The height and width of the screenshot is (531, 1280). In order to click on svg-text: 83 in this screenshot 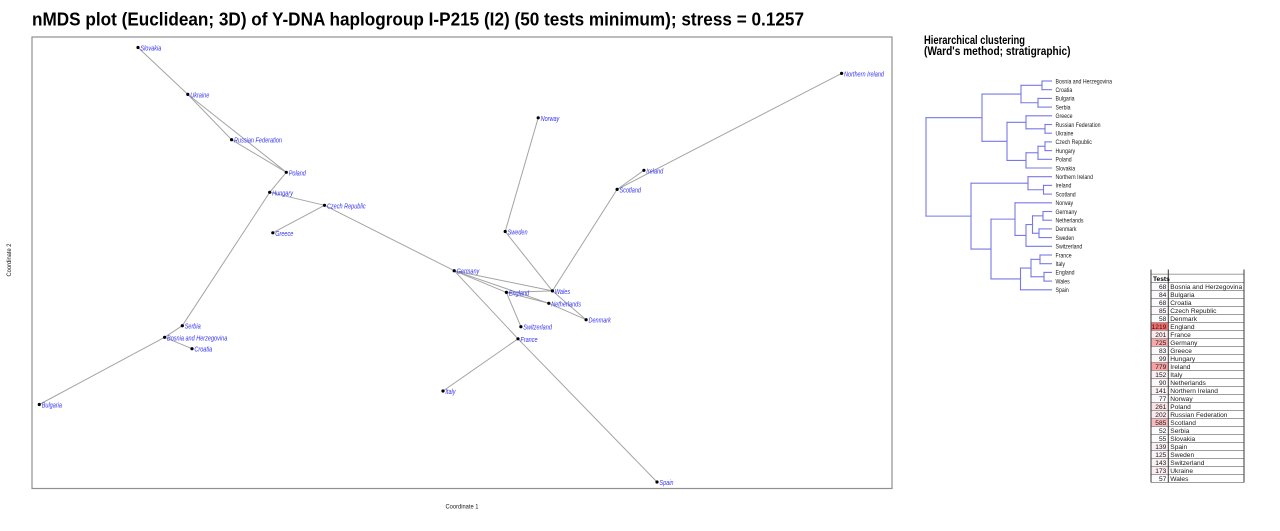, I will do `click(1163, 351)`.